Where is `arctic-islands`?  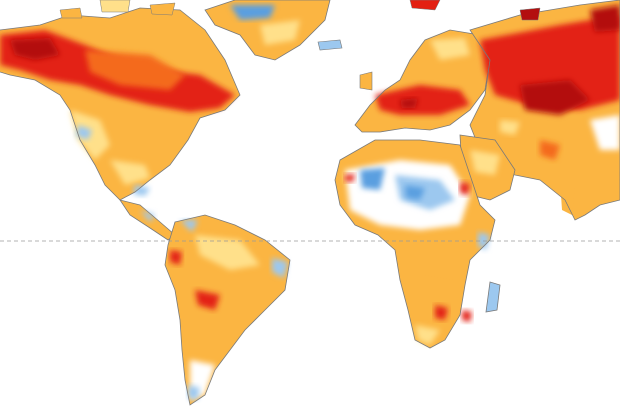 arctic-islands is located at coordinates (300, 10).